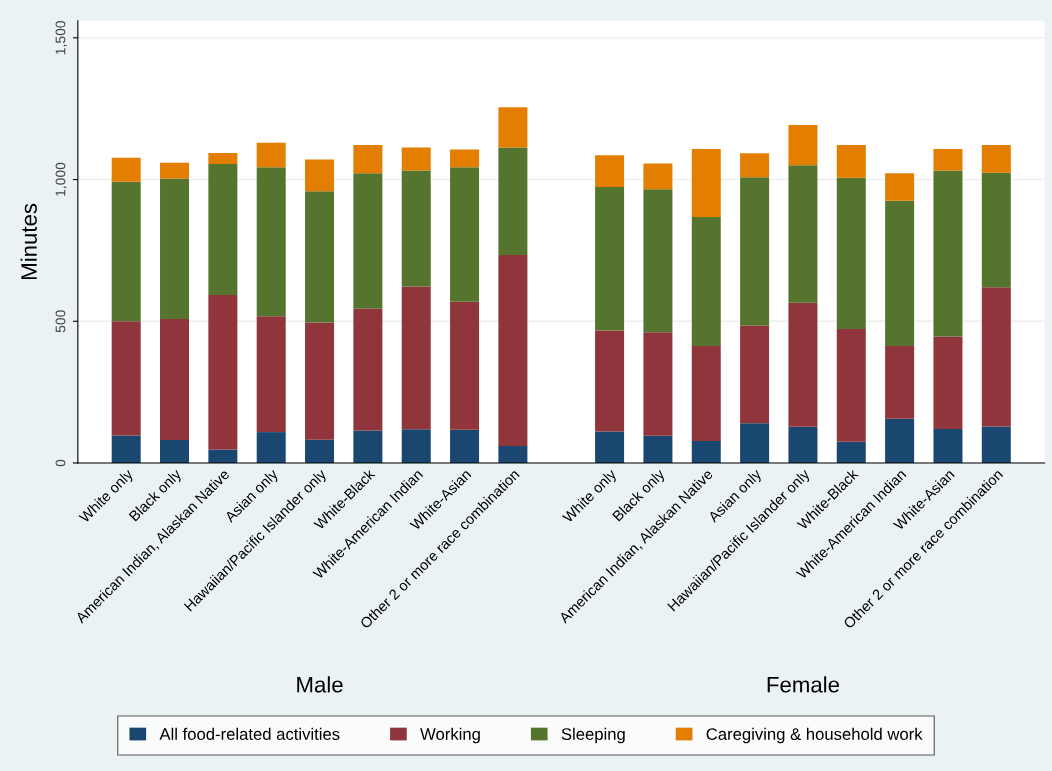  I want to click on text: Female, so click(803, 684).